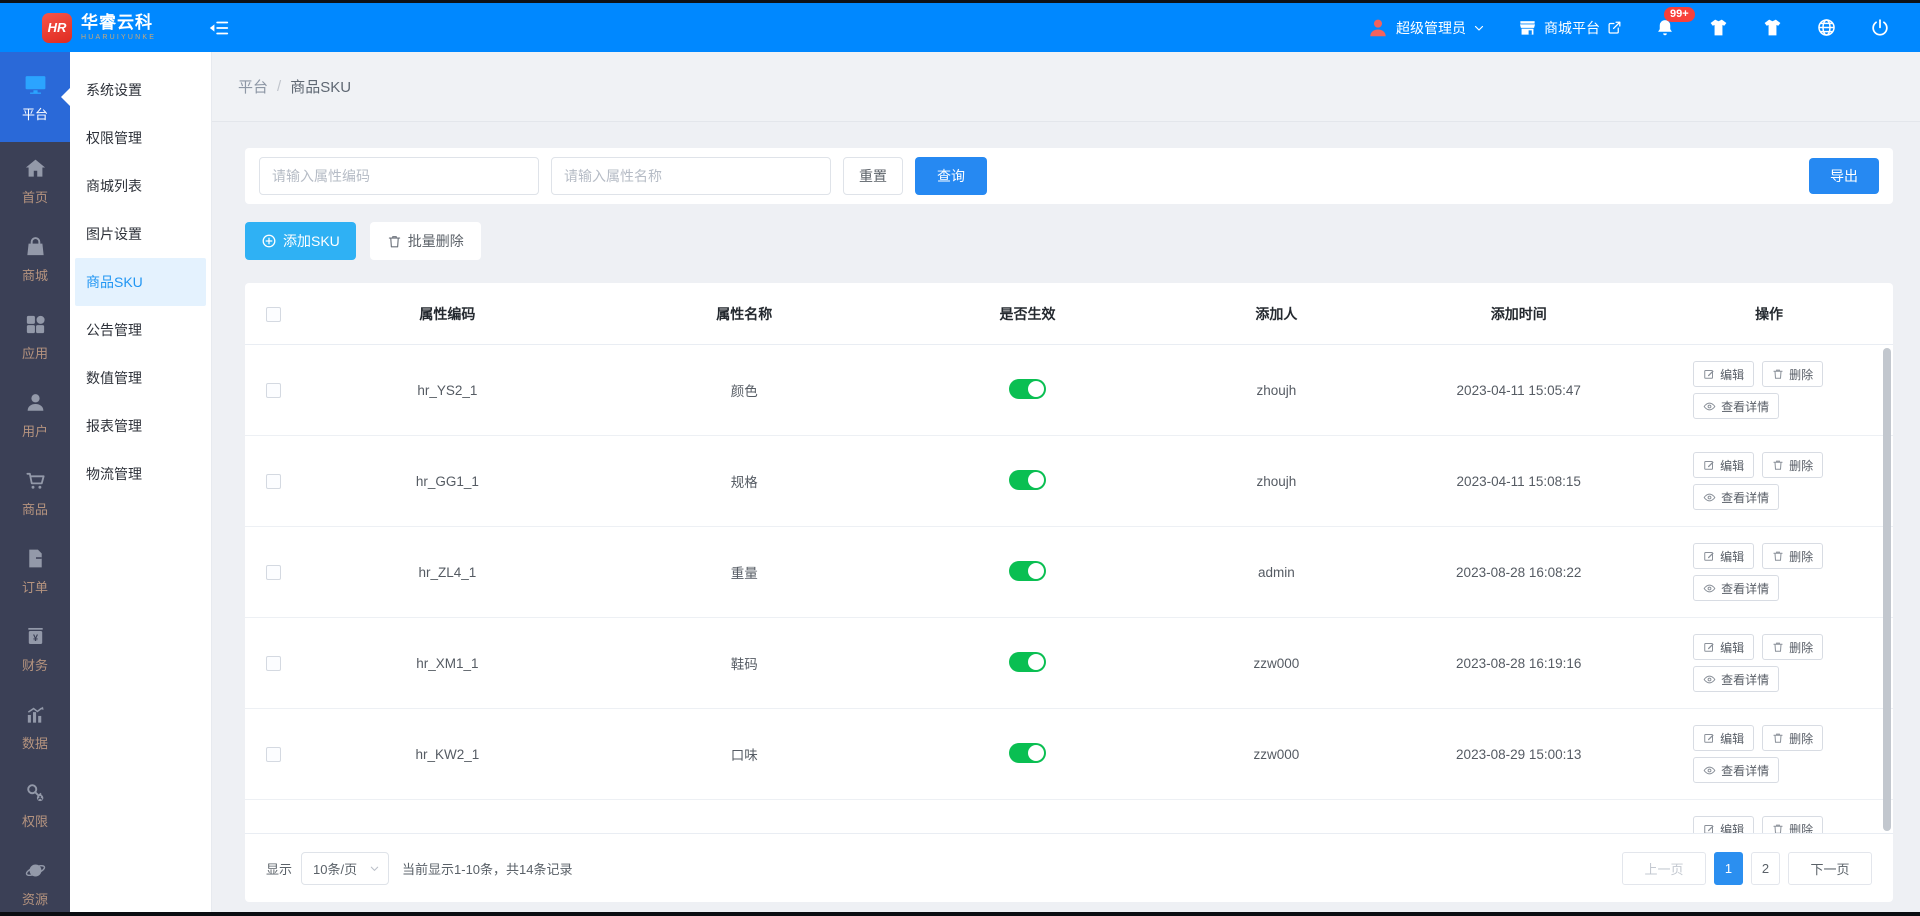  Describe the element at coordinates (114, 474) in the screenshot. I see `submenu-item-logistics-mgmt: 物流管理` at that location.